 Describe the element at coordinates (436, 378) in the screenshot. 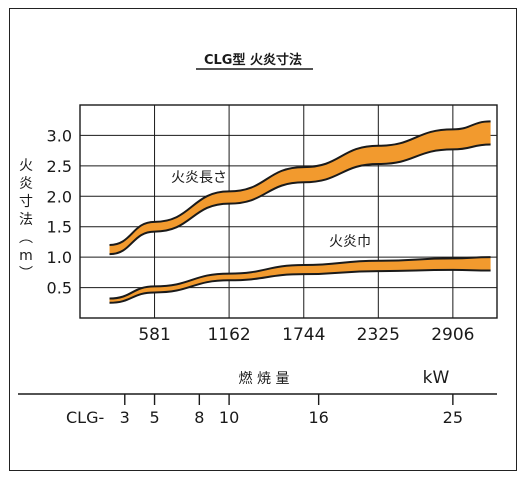

I see `x-axis-unit: kW` at that location.